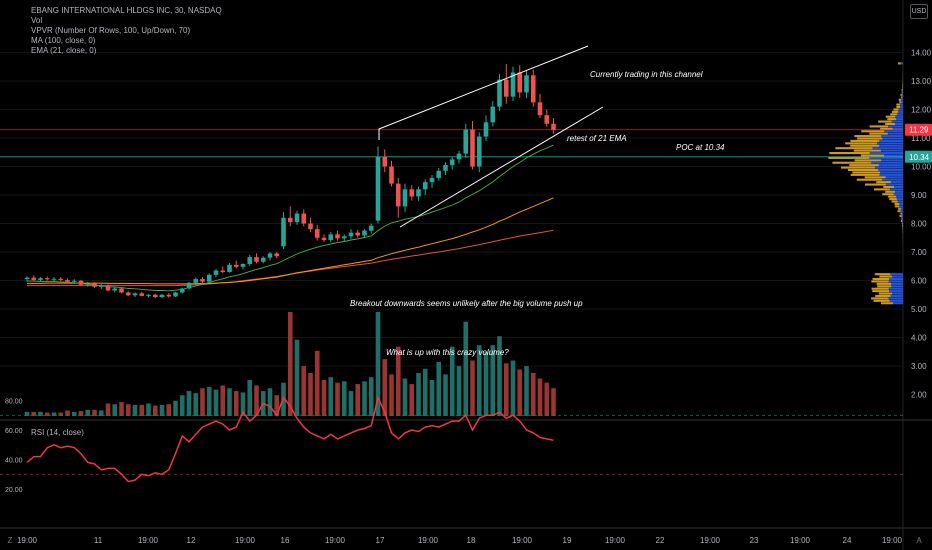 The image size is (932, 550). Describe the element at coordinates (919, 130) in the screenshot. I see `price-tag-label: 11.29` at that location.